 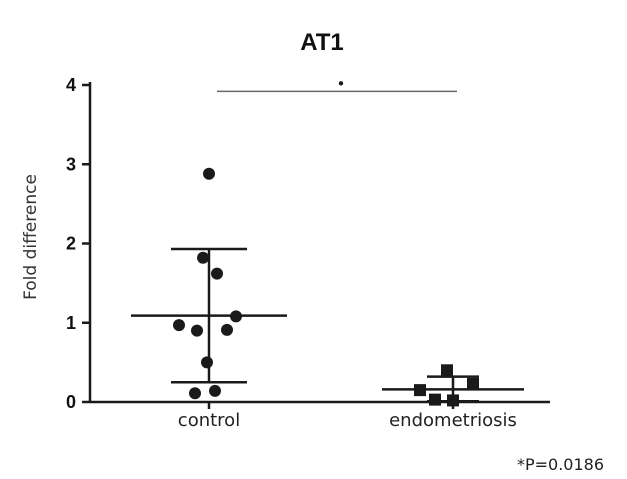 What do you see at coordinates (71, 85) in the screenshot?
I see `y-tick-label: 4` at bounding box center [71, 85].